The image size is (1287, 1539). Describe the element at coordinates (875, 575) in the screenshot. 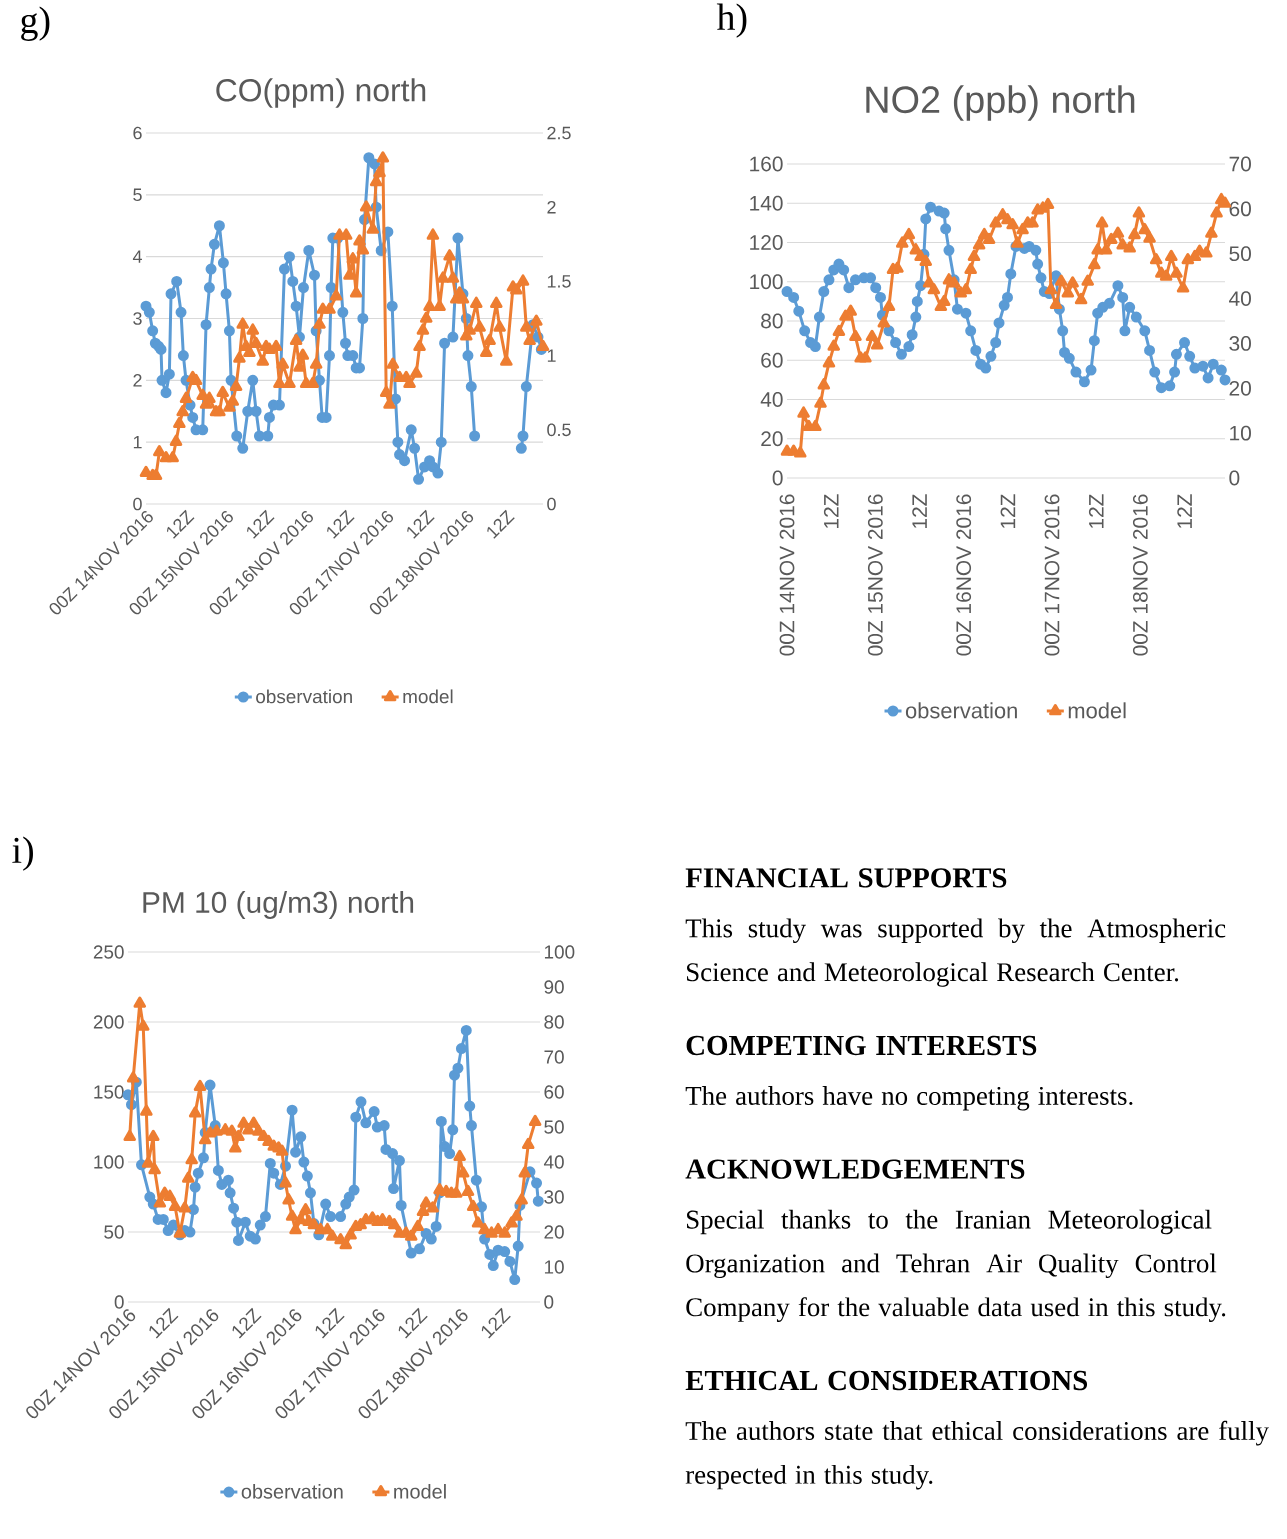

I see `x-tick-label: 00Z 15NOV 2016` at that location.